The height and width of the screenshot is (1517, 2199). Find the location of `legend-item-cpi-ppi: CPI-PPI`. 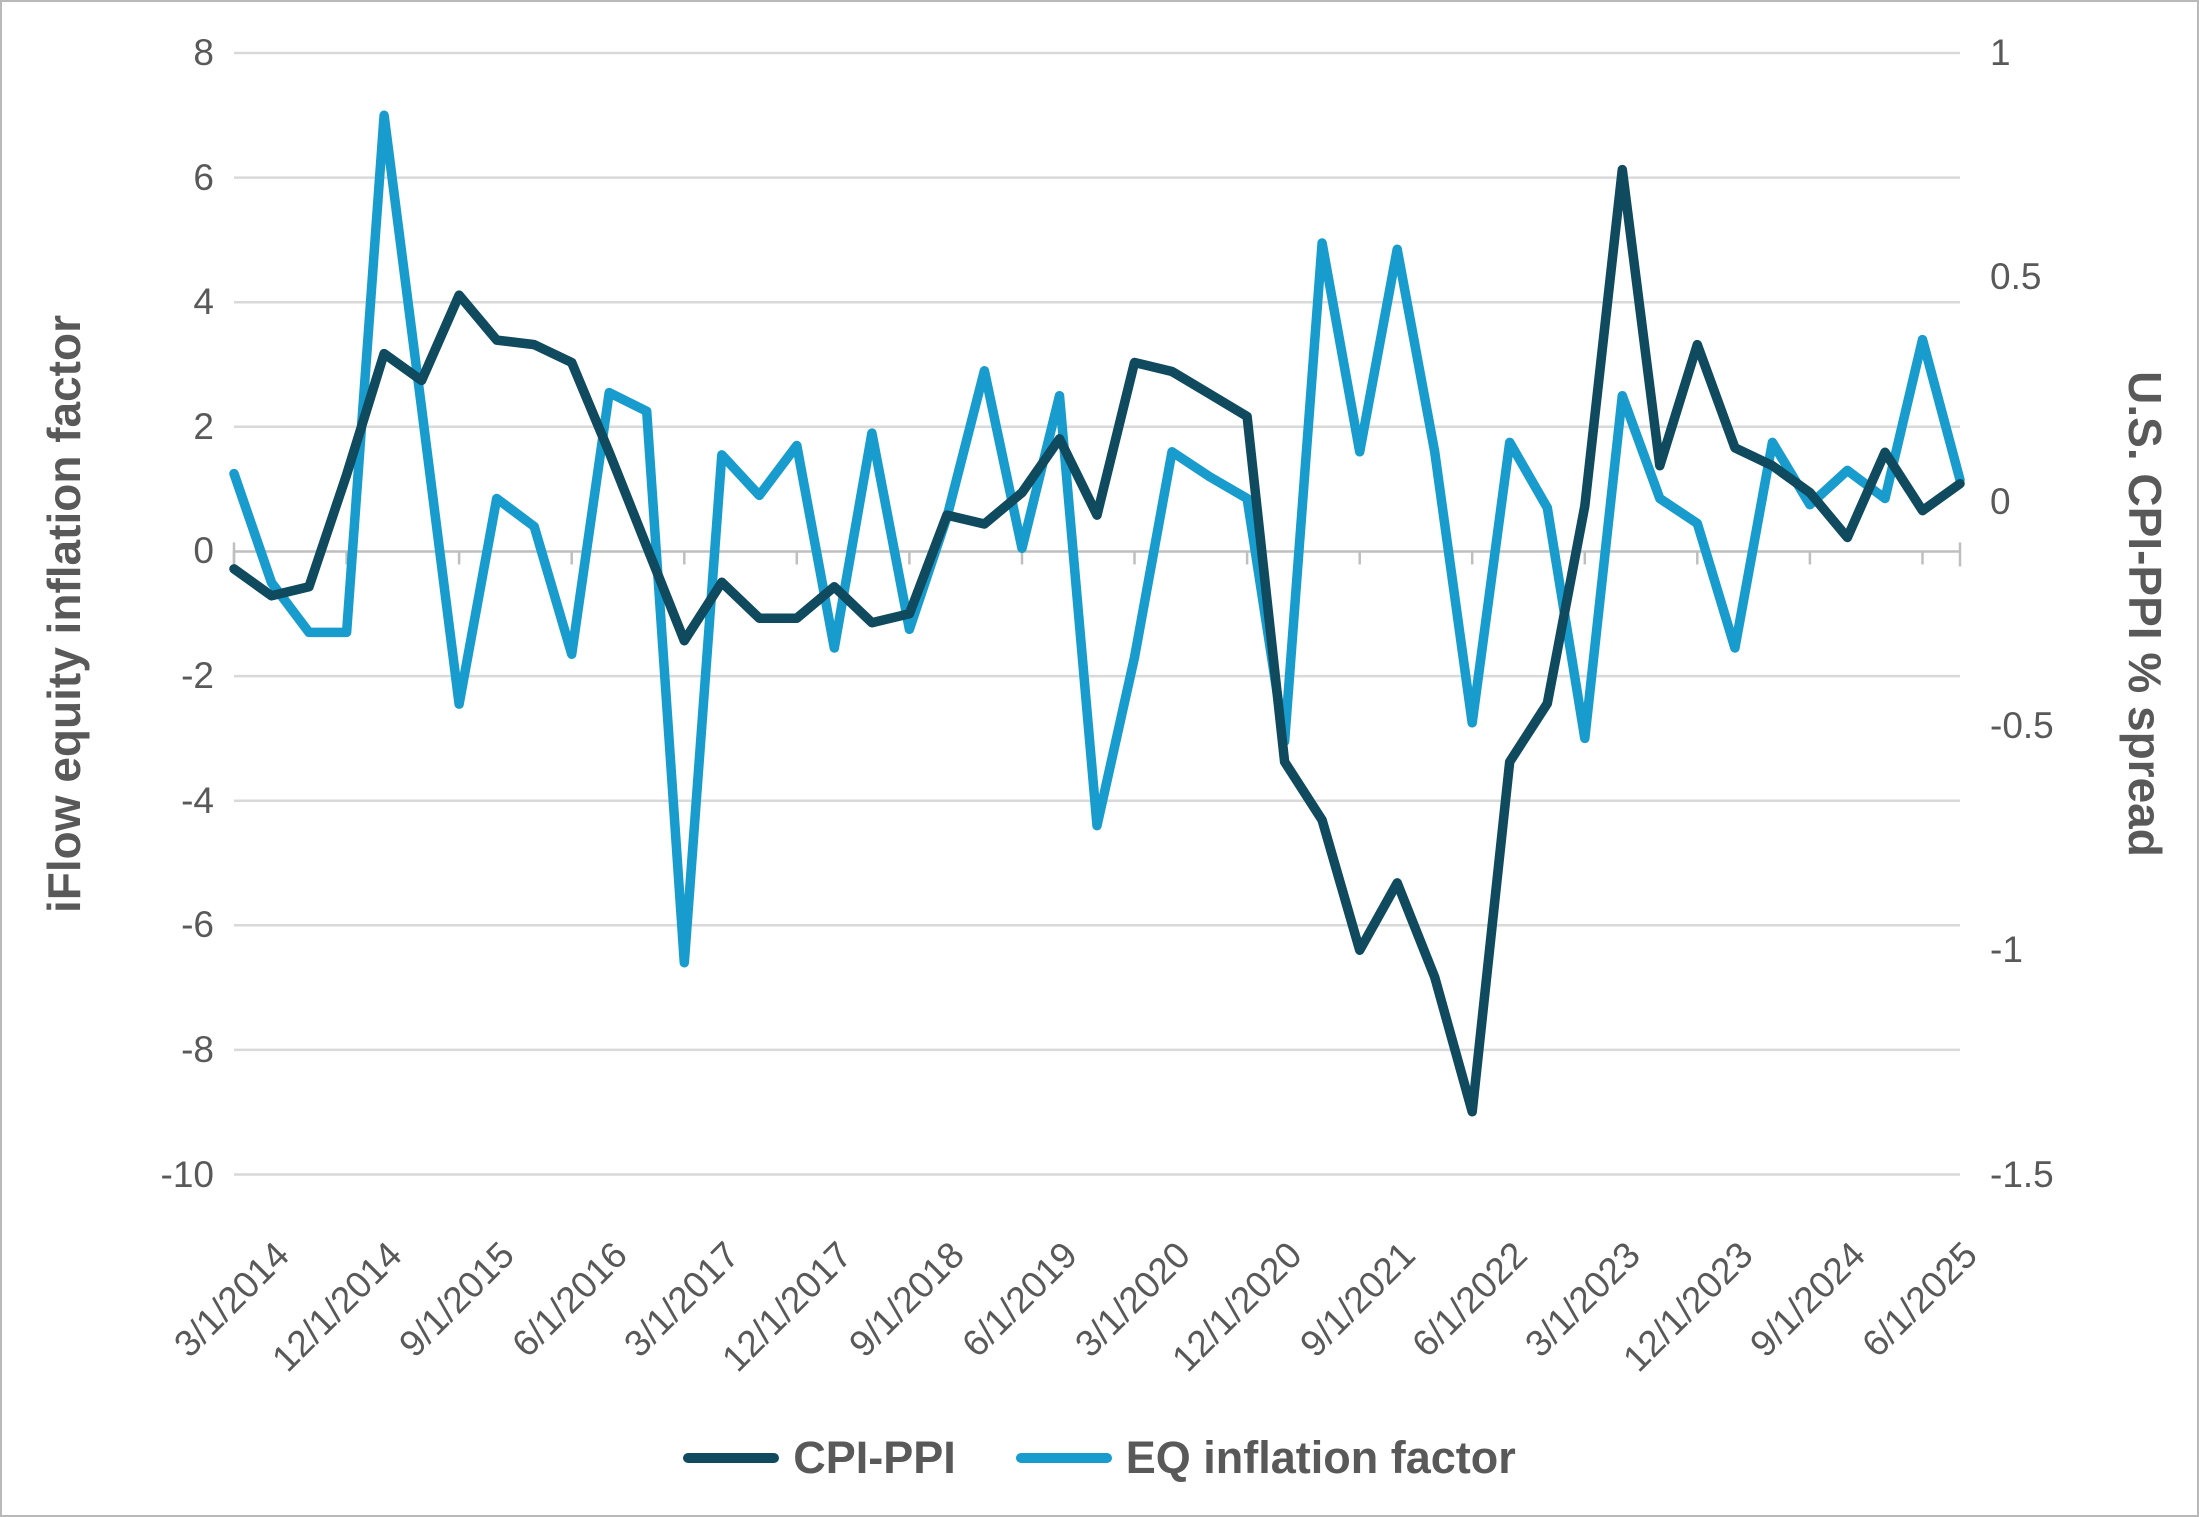

legend-item-cpi-ppi: CPI-PPI is located at coordinates (819, 1458).